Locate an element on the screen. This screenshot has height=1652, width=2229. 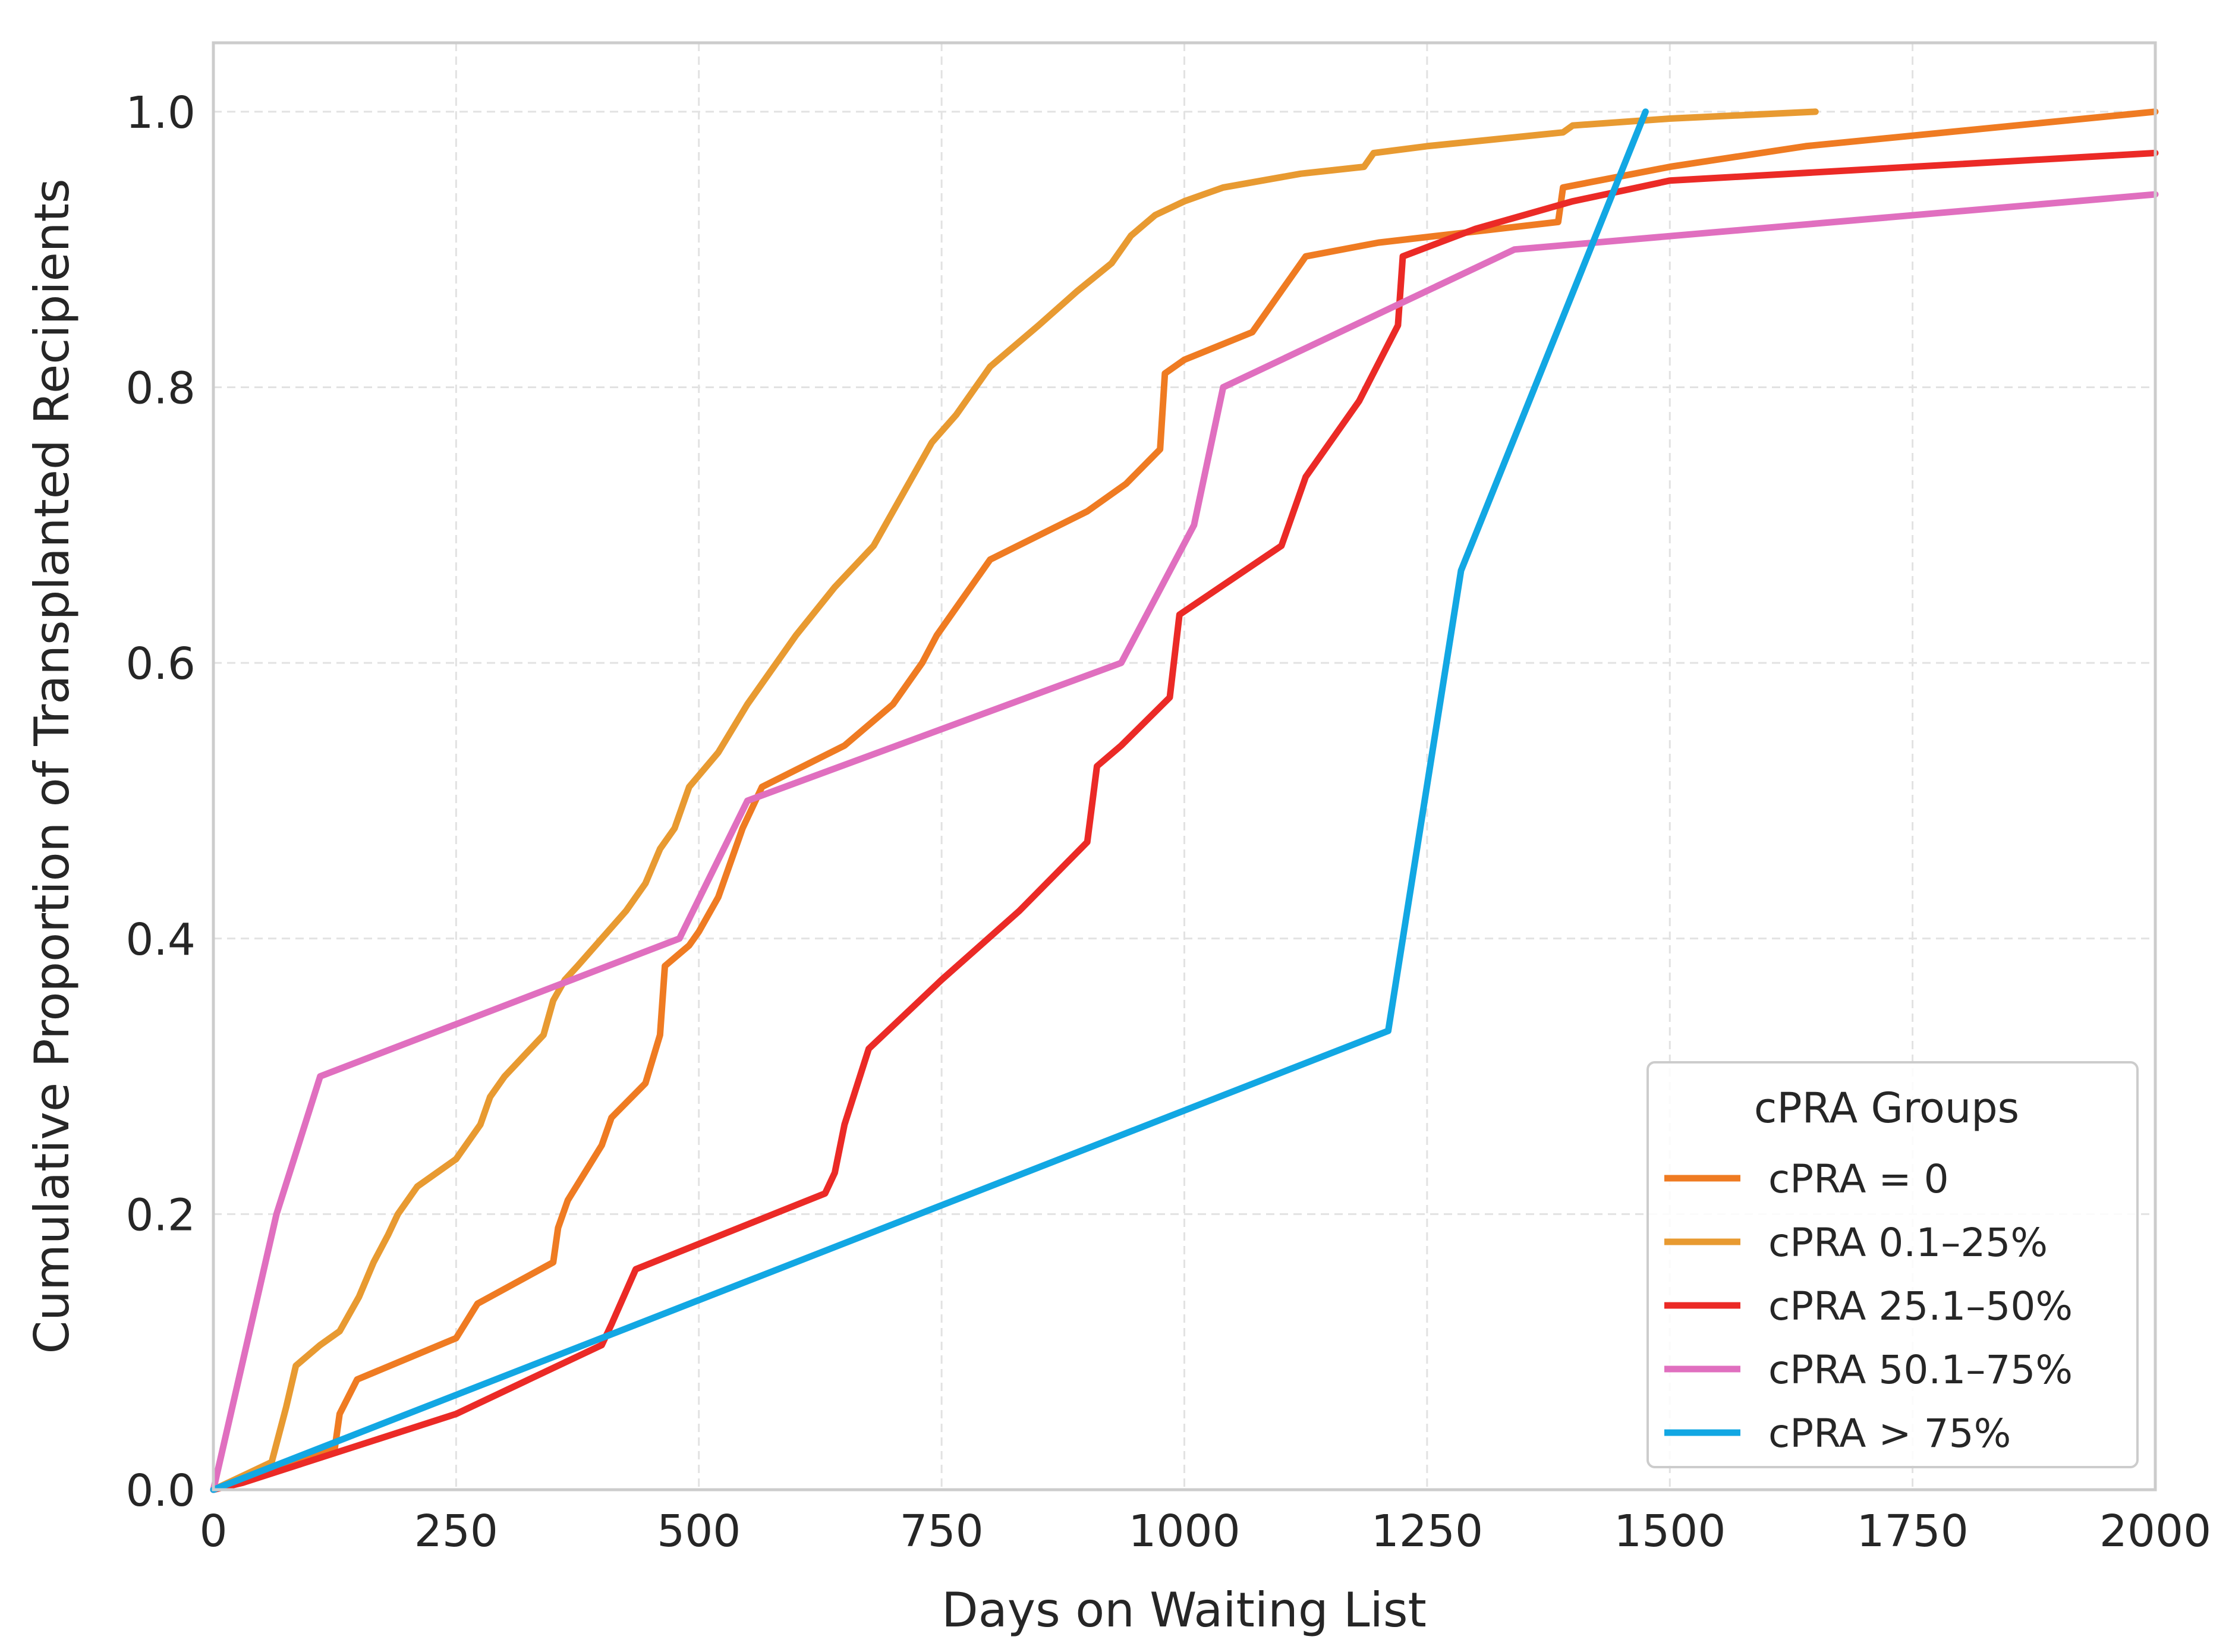
y-tick-label: 0.2 is located at coordinates (160, 1215).